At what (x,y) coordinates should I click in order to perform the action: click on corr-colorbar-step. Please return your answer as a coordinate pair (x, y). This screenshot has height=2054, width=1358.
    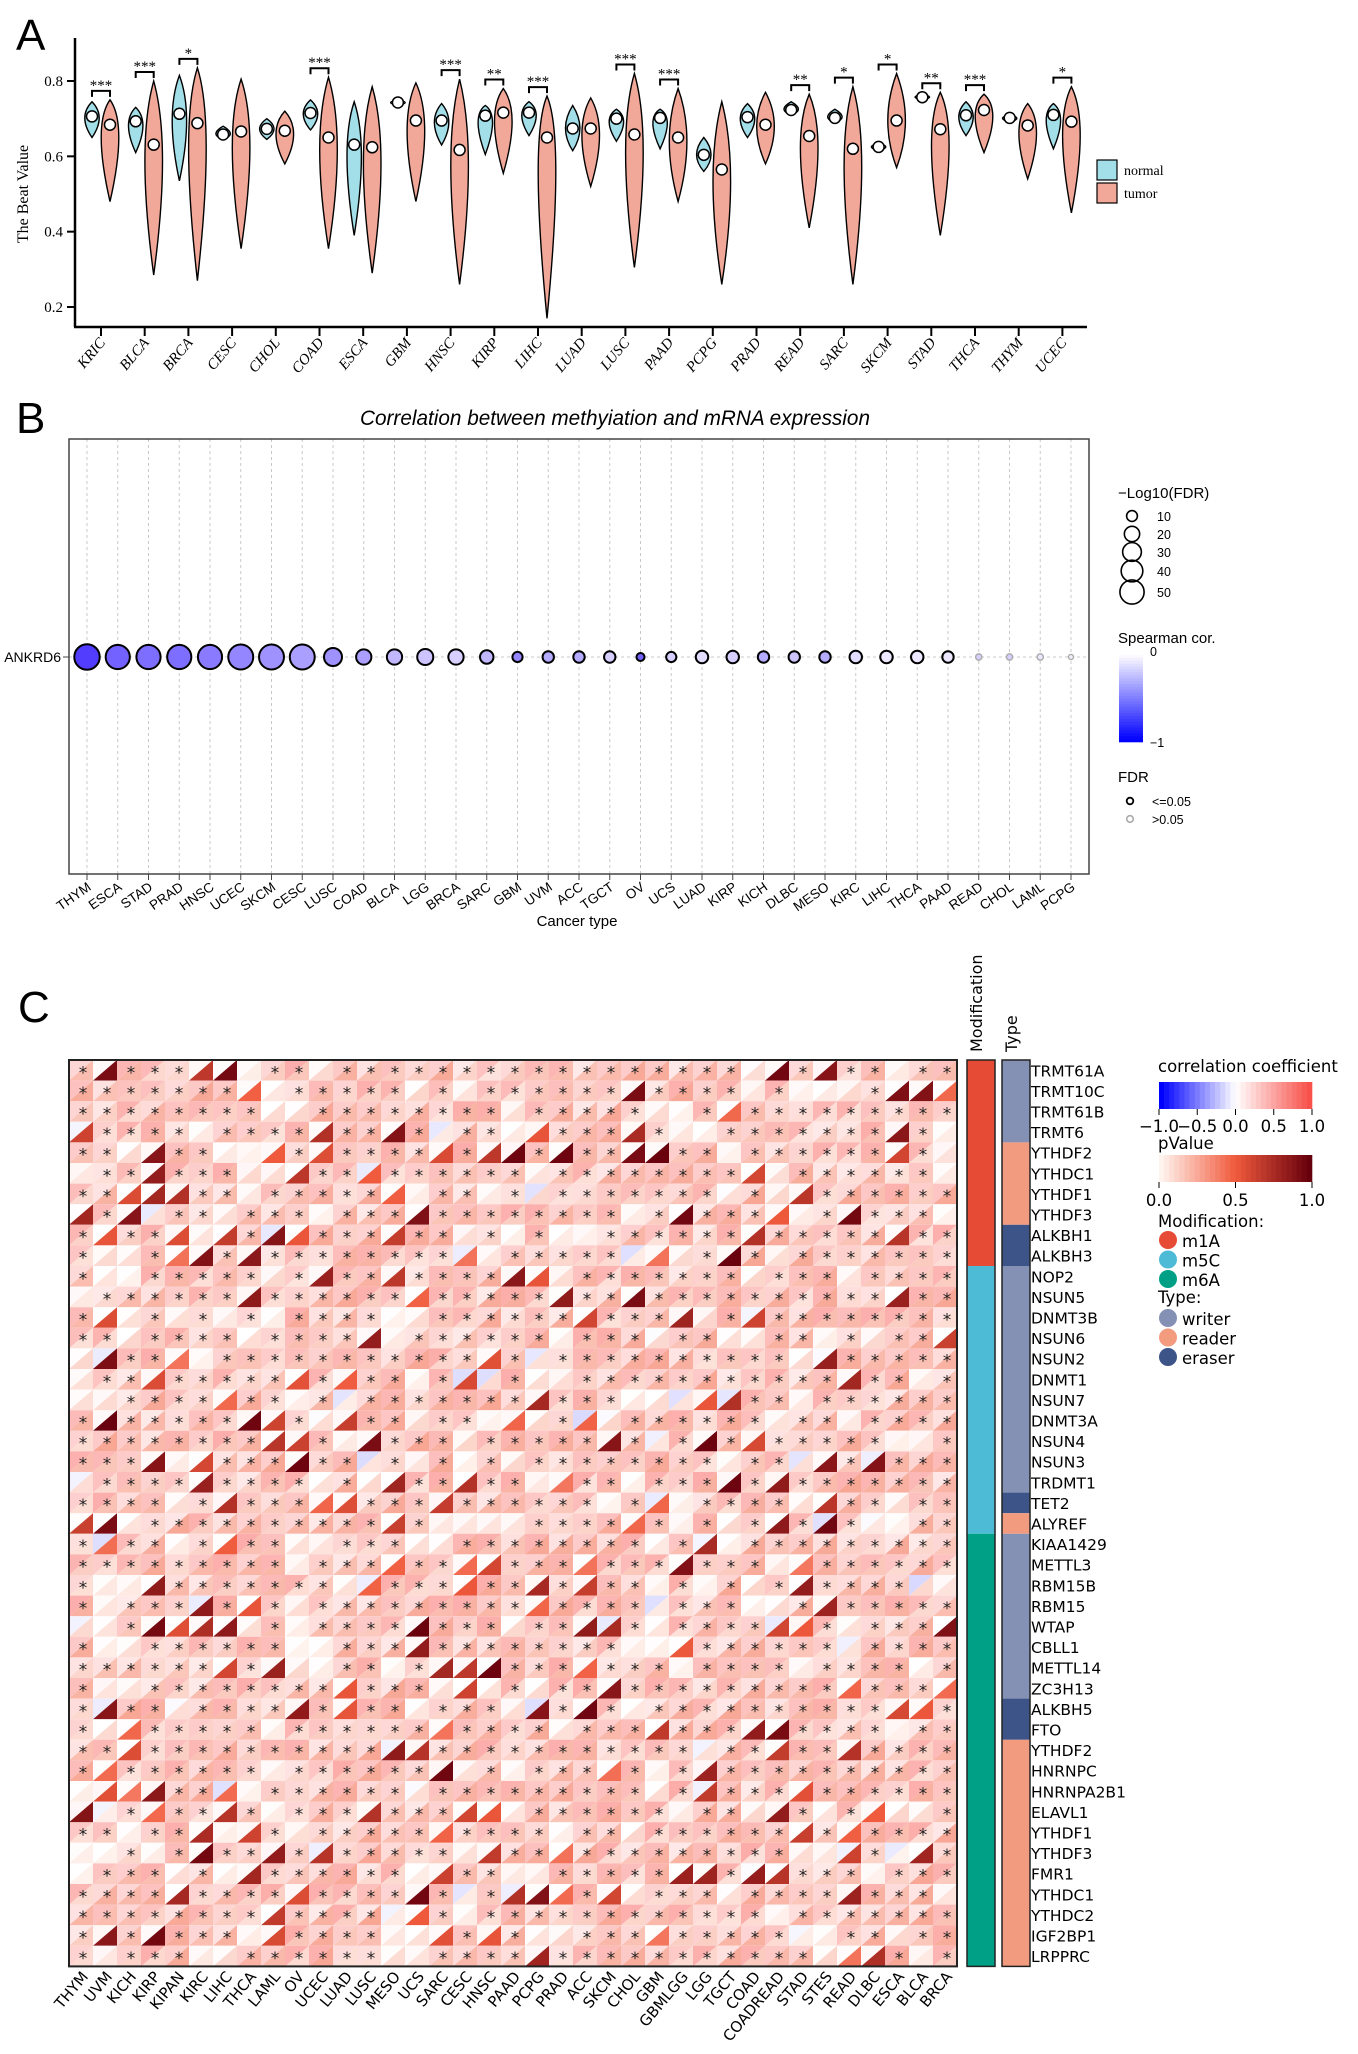
    Looking at the image, I should click on (1269, 1095).